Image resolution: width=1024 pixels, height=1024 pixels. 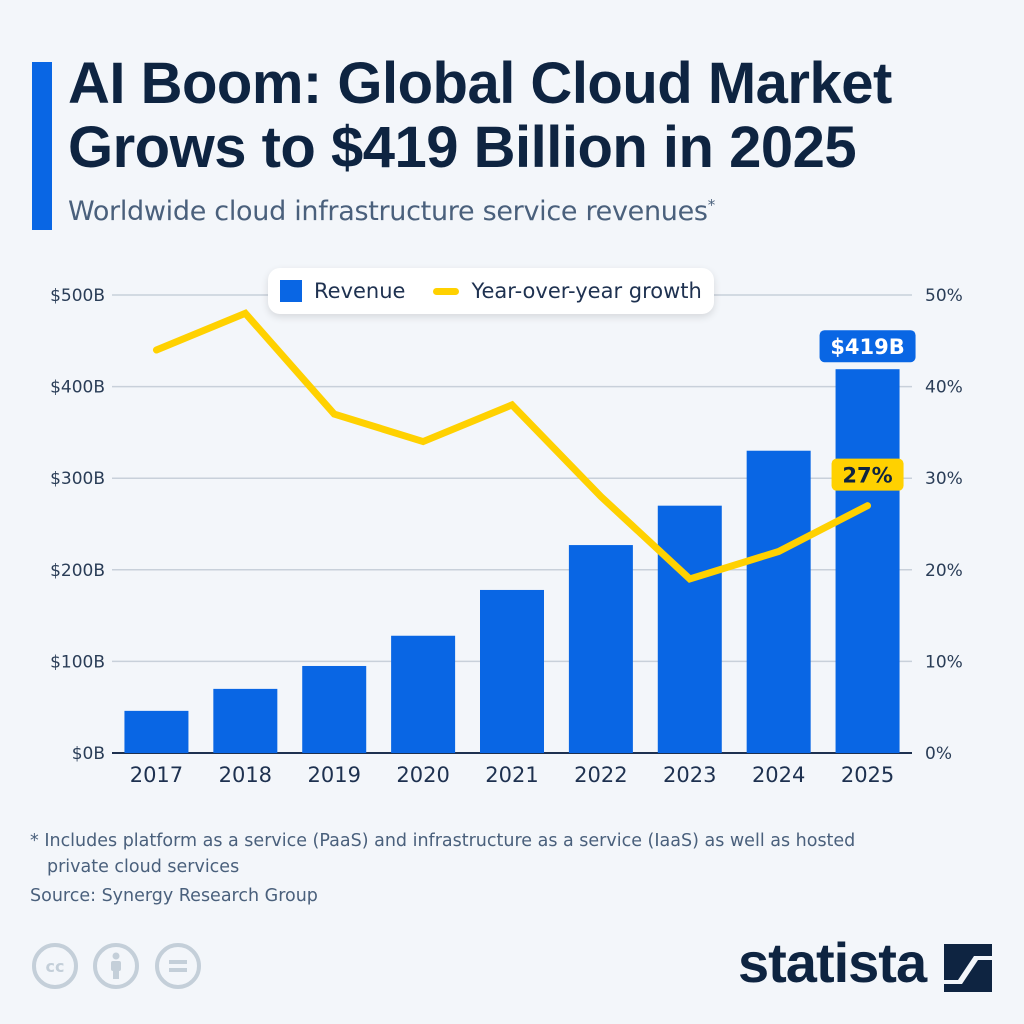 What do you see at coordinates (968, 968) in the screenshot?
I see `statista-logo-mark-icon` at bounding box center [968, 968].